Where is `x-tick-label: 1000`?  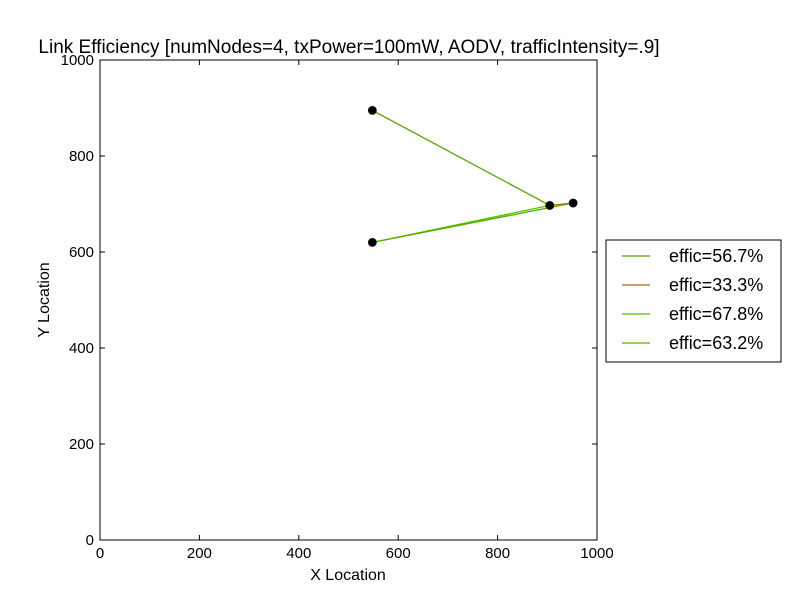 x-tick-label: 1000 is located at coordinates (596, 553).